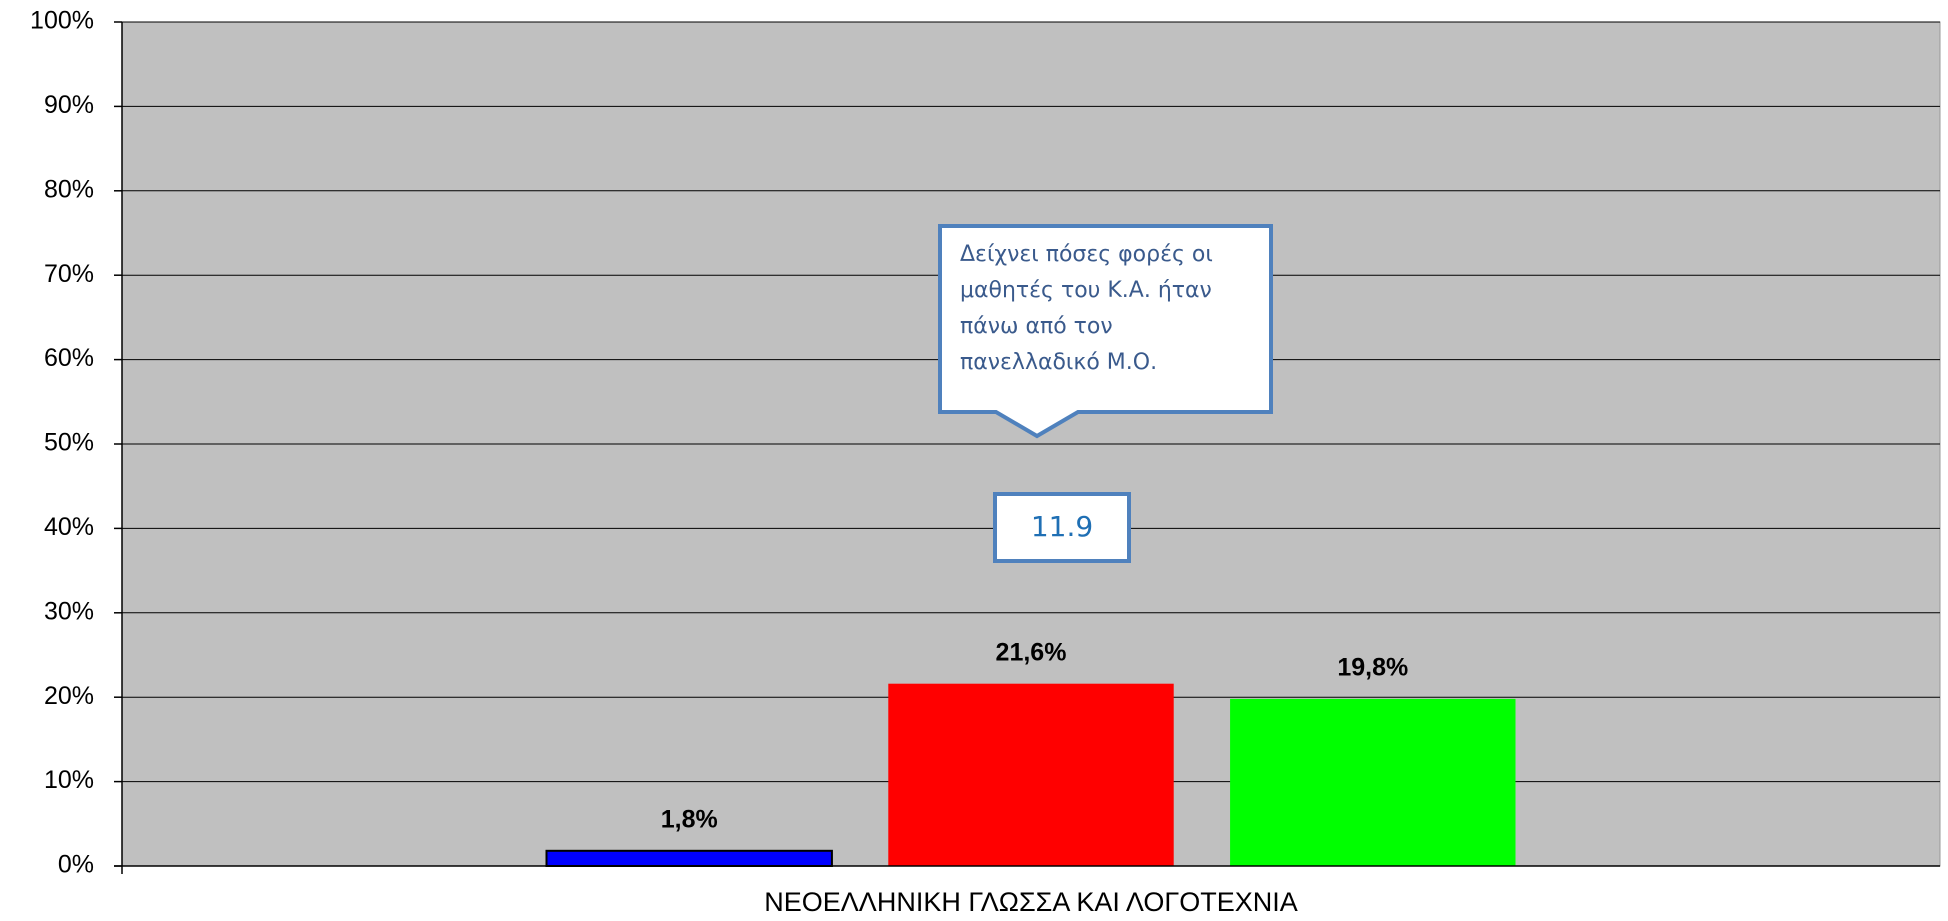 The height and width of the screenshot is (921, 1948). What do you see at coordinates (1031, 902) in the screenshot?
I see `x-tick-label: ΝΕΟΕΛΛΗΝΙΚΗ ΓΛΩΣΣΑ ΚΑΙ ΛΟΓΟΤΕΧΝΙΑ` at bounding box center [1031, 902].